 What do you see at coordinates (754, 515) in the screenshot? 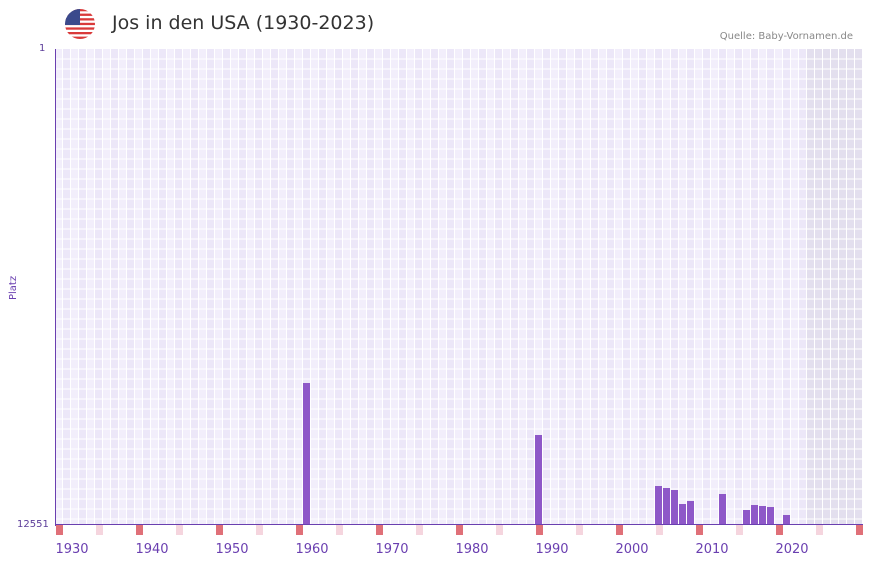
I see `bar-2016` at bounding box center [754, 515].